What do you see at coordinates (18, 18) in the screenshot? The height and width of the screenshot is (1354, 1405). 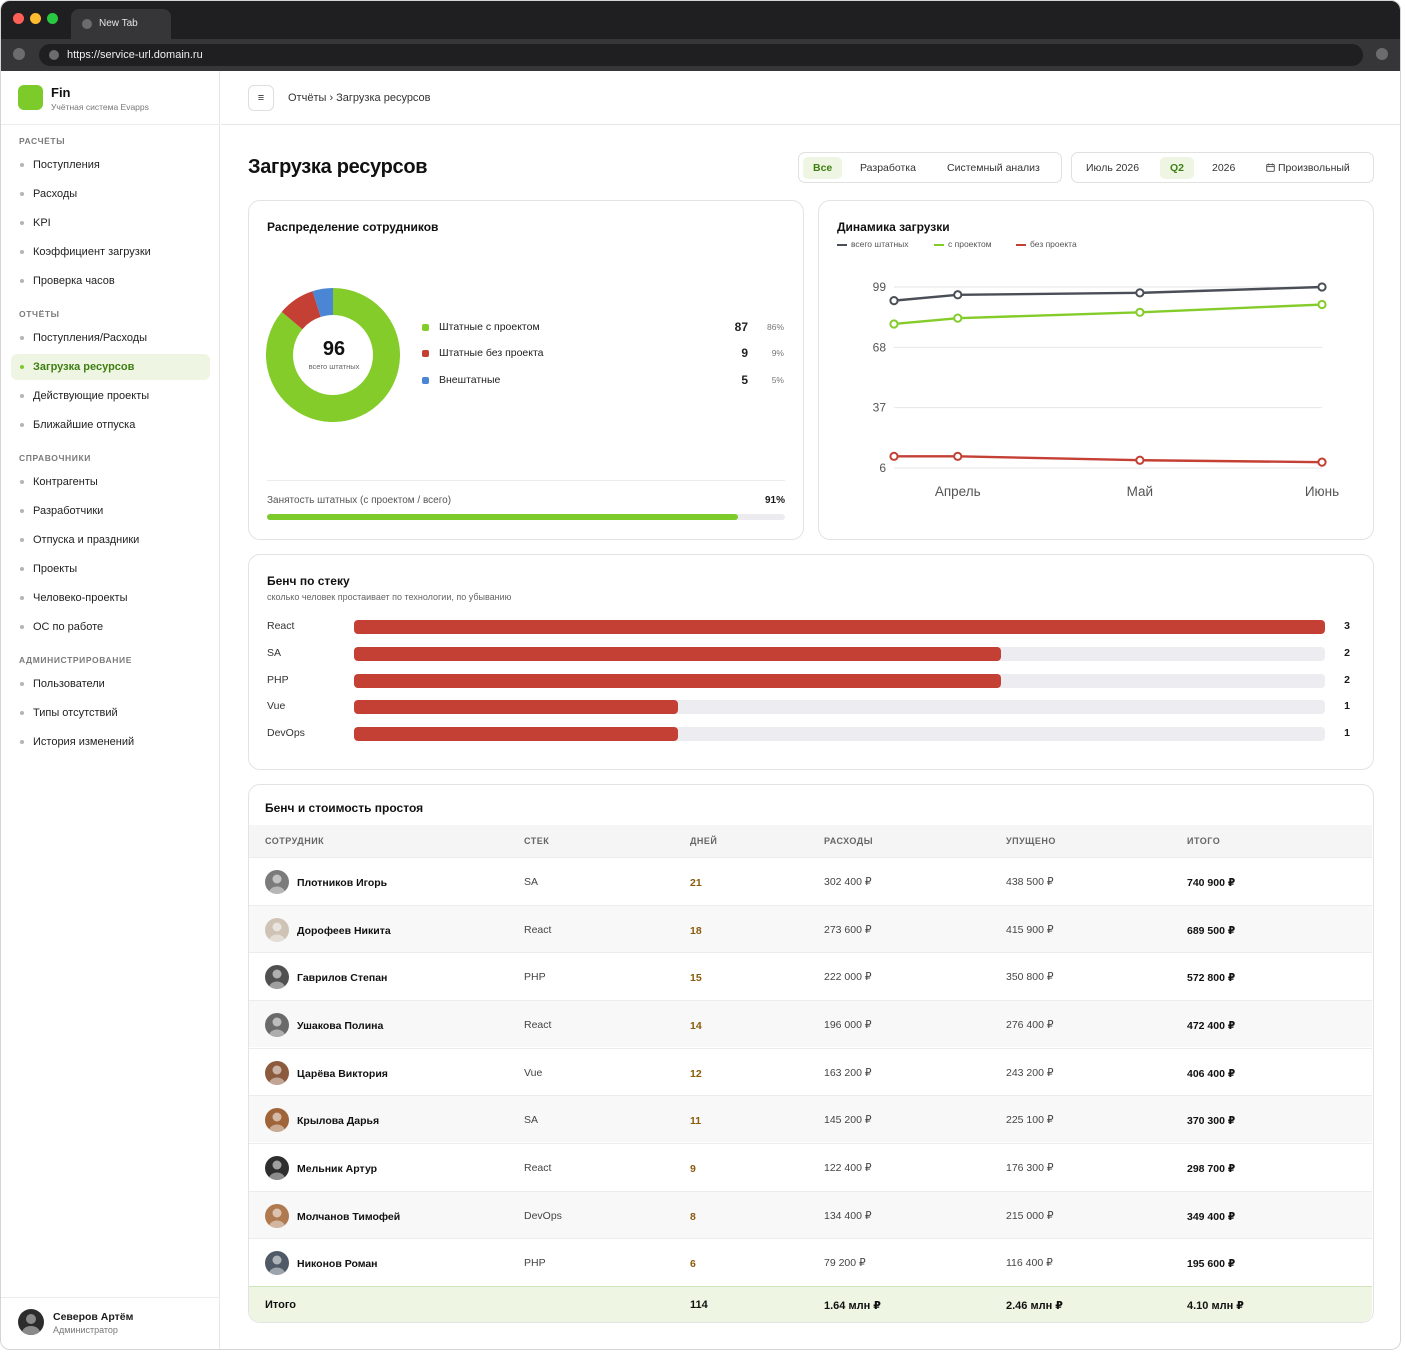 I see `close-window-icon` at bounding box center [18, 18].